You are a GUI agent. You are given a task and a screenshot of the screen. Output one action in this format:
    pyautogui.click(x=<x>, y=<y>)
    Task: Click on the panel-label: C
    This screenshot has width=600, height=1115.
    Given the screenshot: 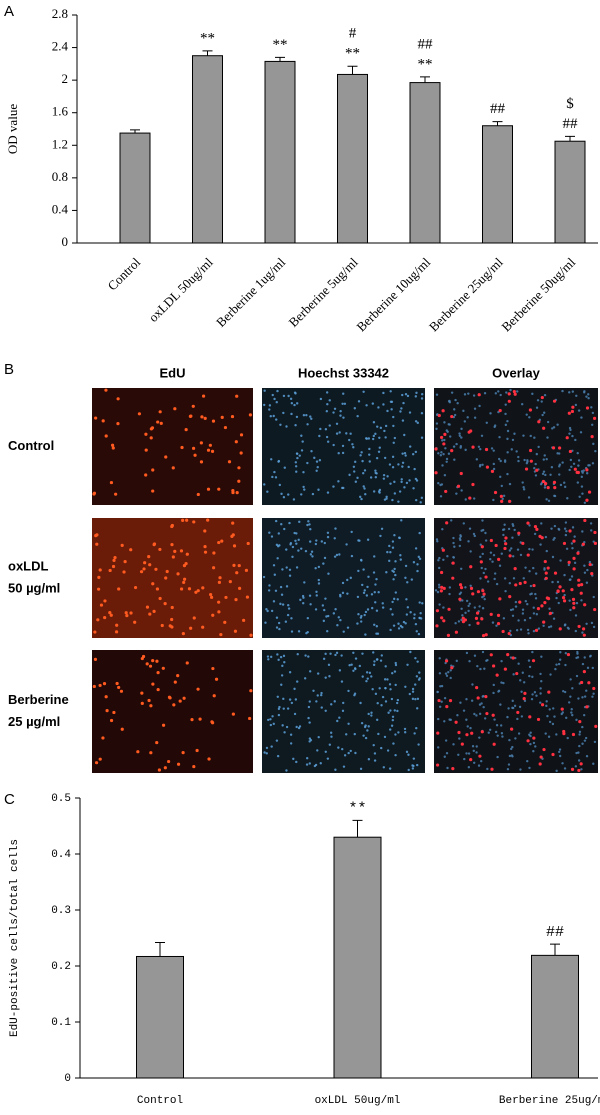 What is the action you would take?
    pyautogui.click(x=9, y=799)
    